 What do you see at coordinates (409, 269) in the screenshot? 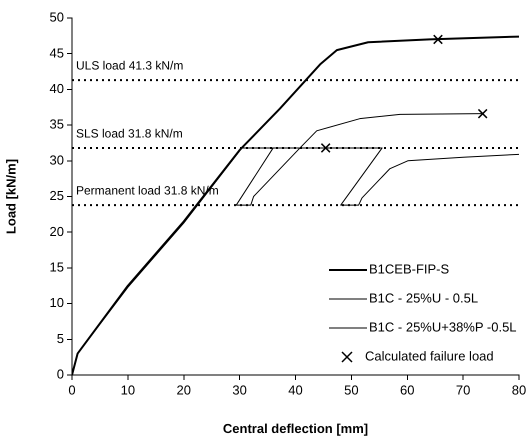
I see `legend-label: B1CEB-FIP-S` at bounding box center [409, 269].